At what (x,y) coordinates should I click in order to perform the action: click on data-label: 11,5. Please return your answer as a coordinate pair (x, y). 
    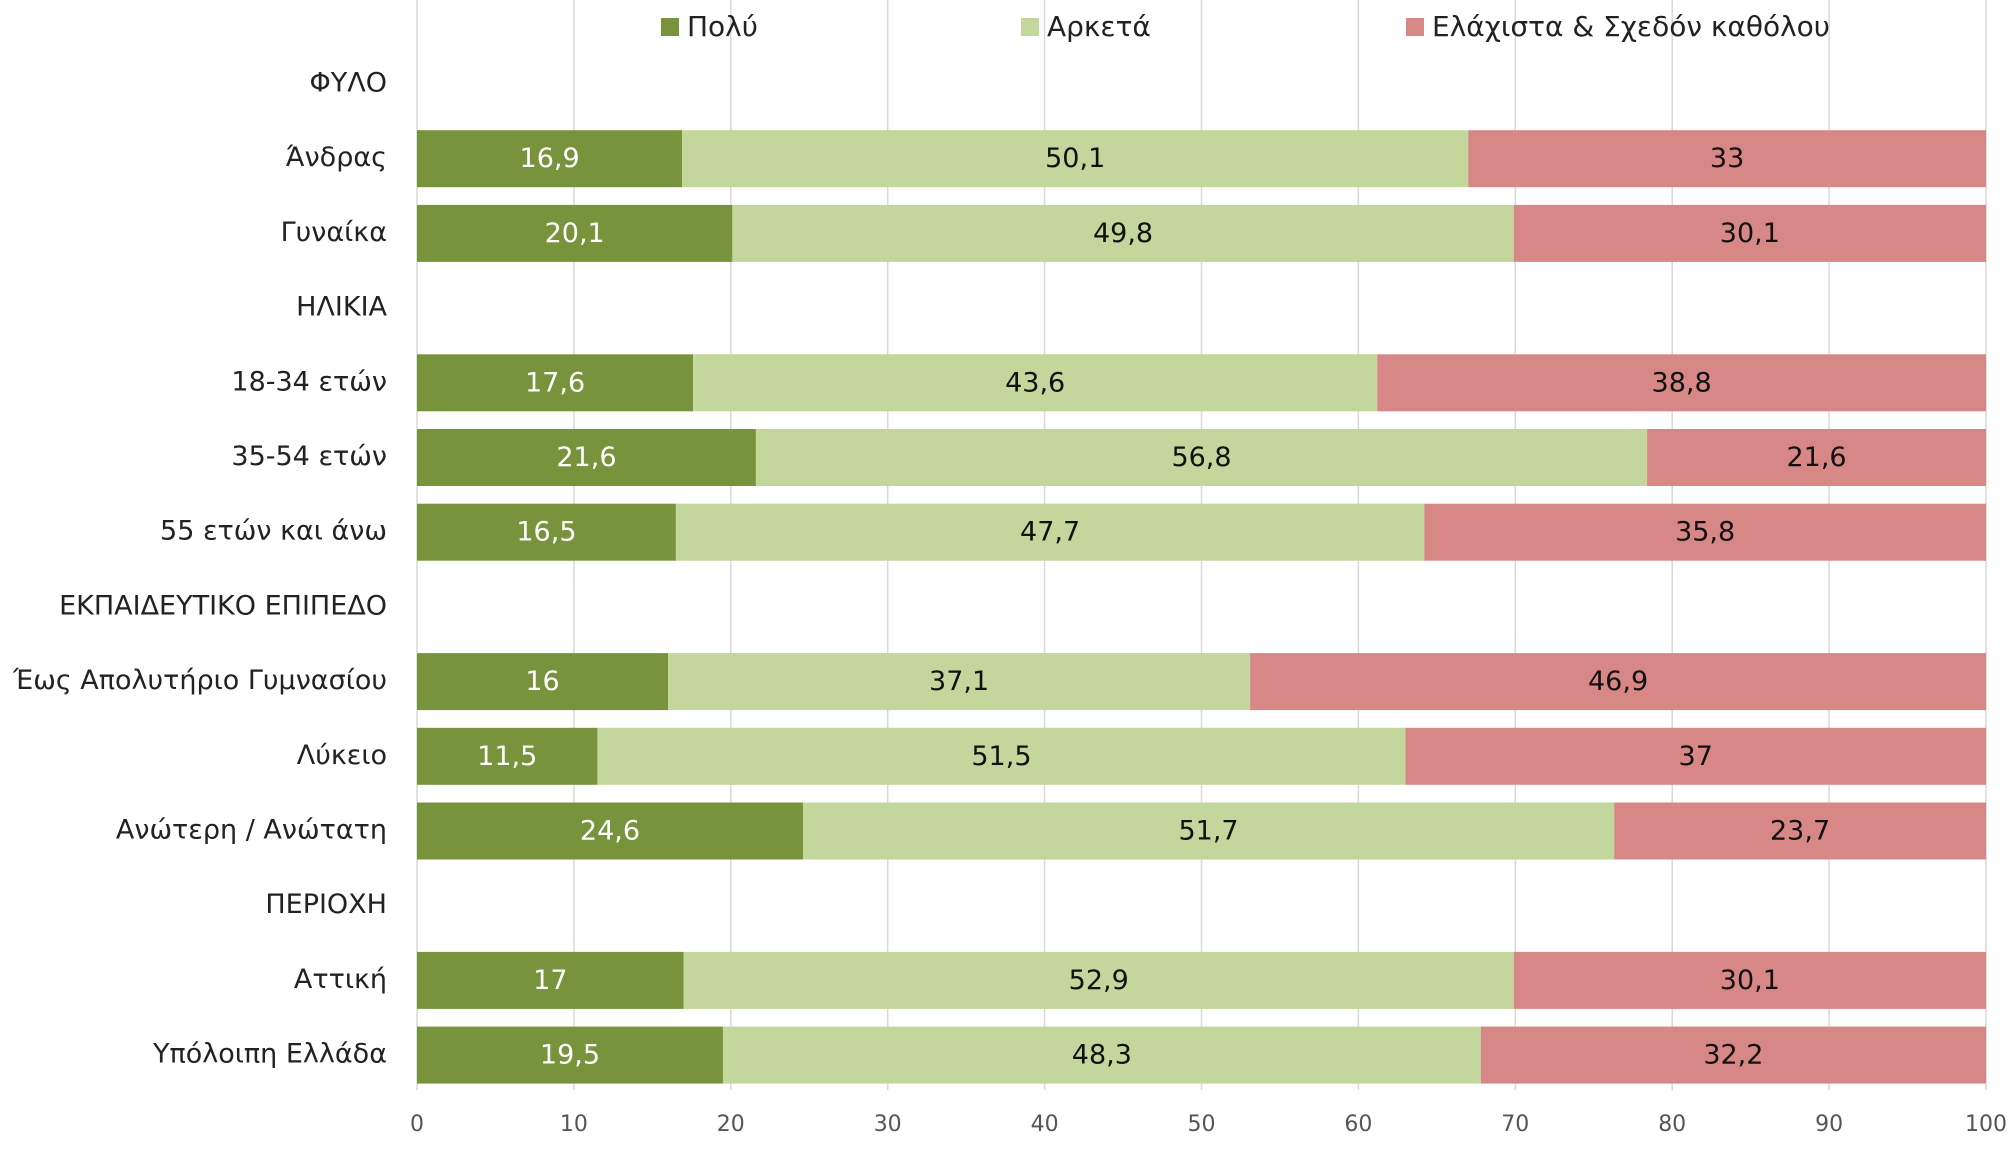
    Looking at the image, I should click on (507, 756).